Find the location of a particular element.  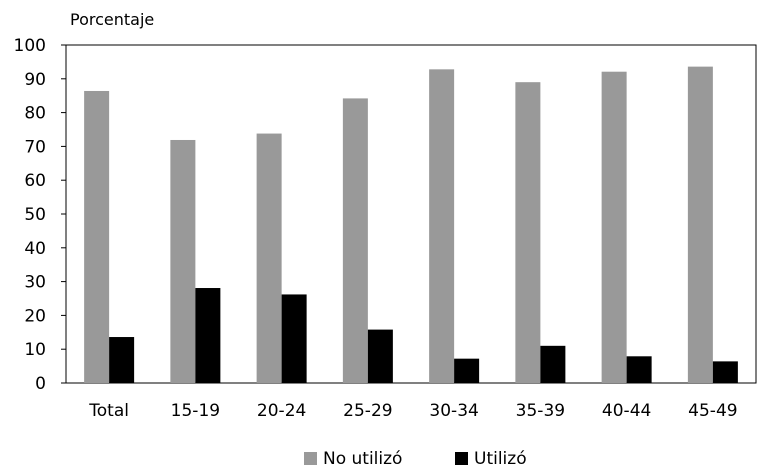

y-tick-label: 70 is located at coordinates (35, 147).